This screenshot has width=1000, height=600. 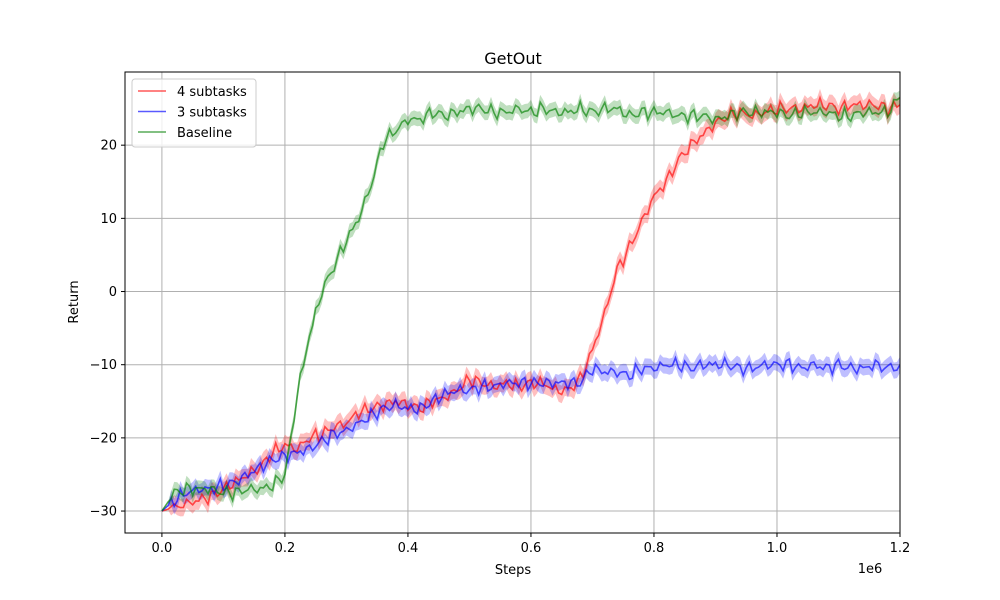 What do you see at coordinates (870, 569) in the screenshot?
I see `x-axis-offset-label: 1e6` at bounding box center [870, 569].